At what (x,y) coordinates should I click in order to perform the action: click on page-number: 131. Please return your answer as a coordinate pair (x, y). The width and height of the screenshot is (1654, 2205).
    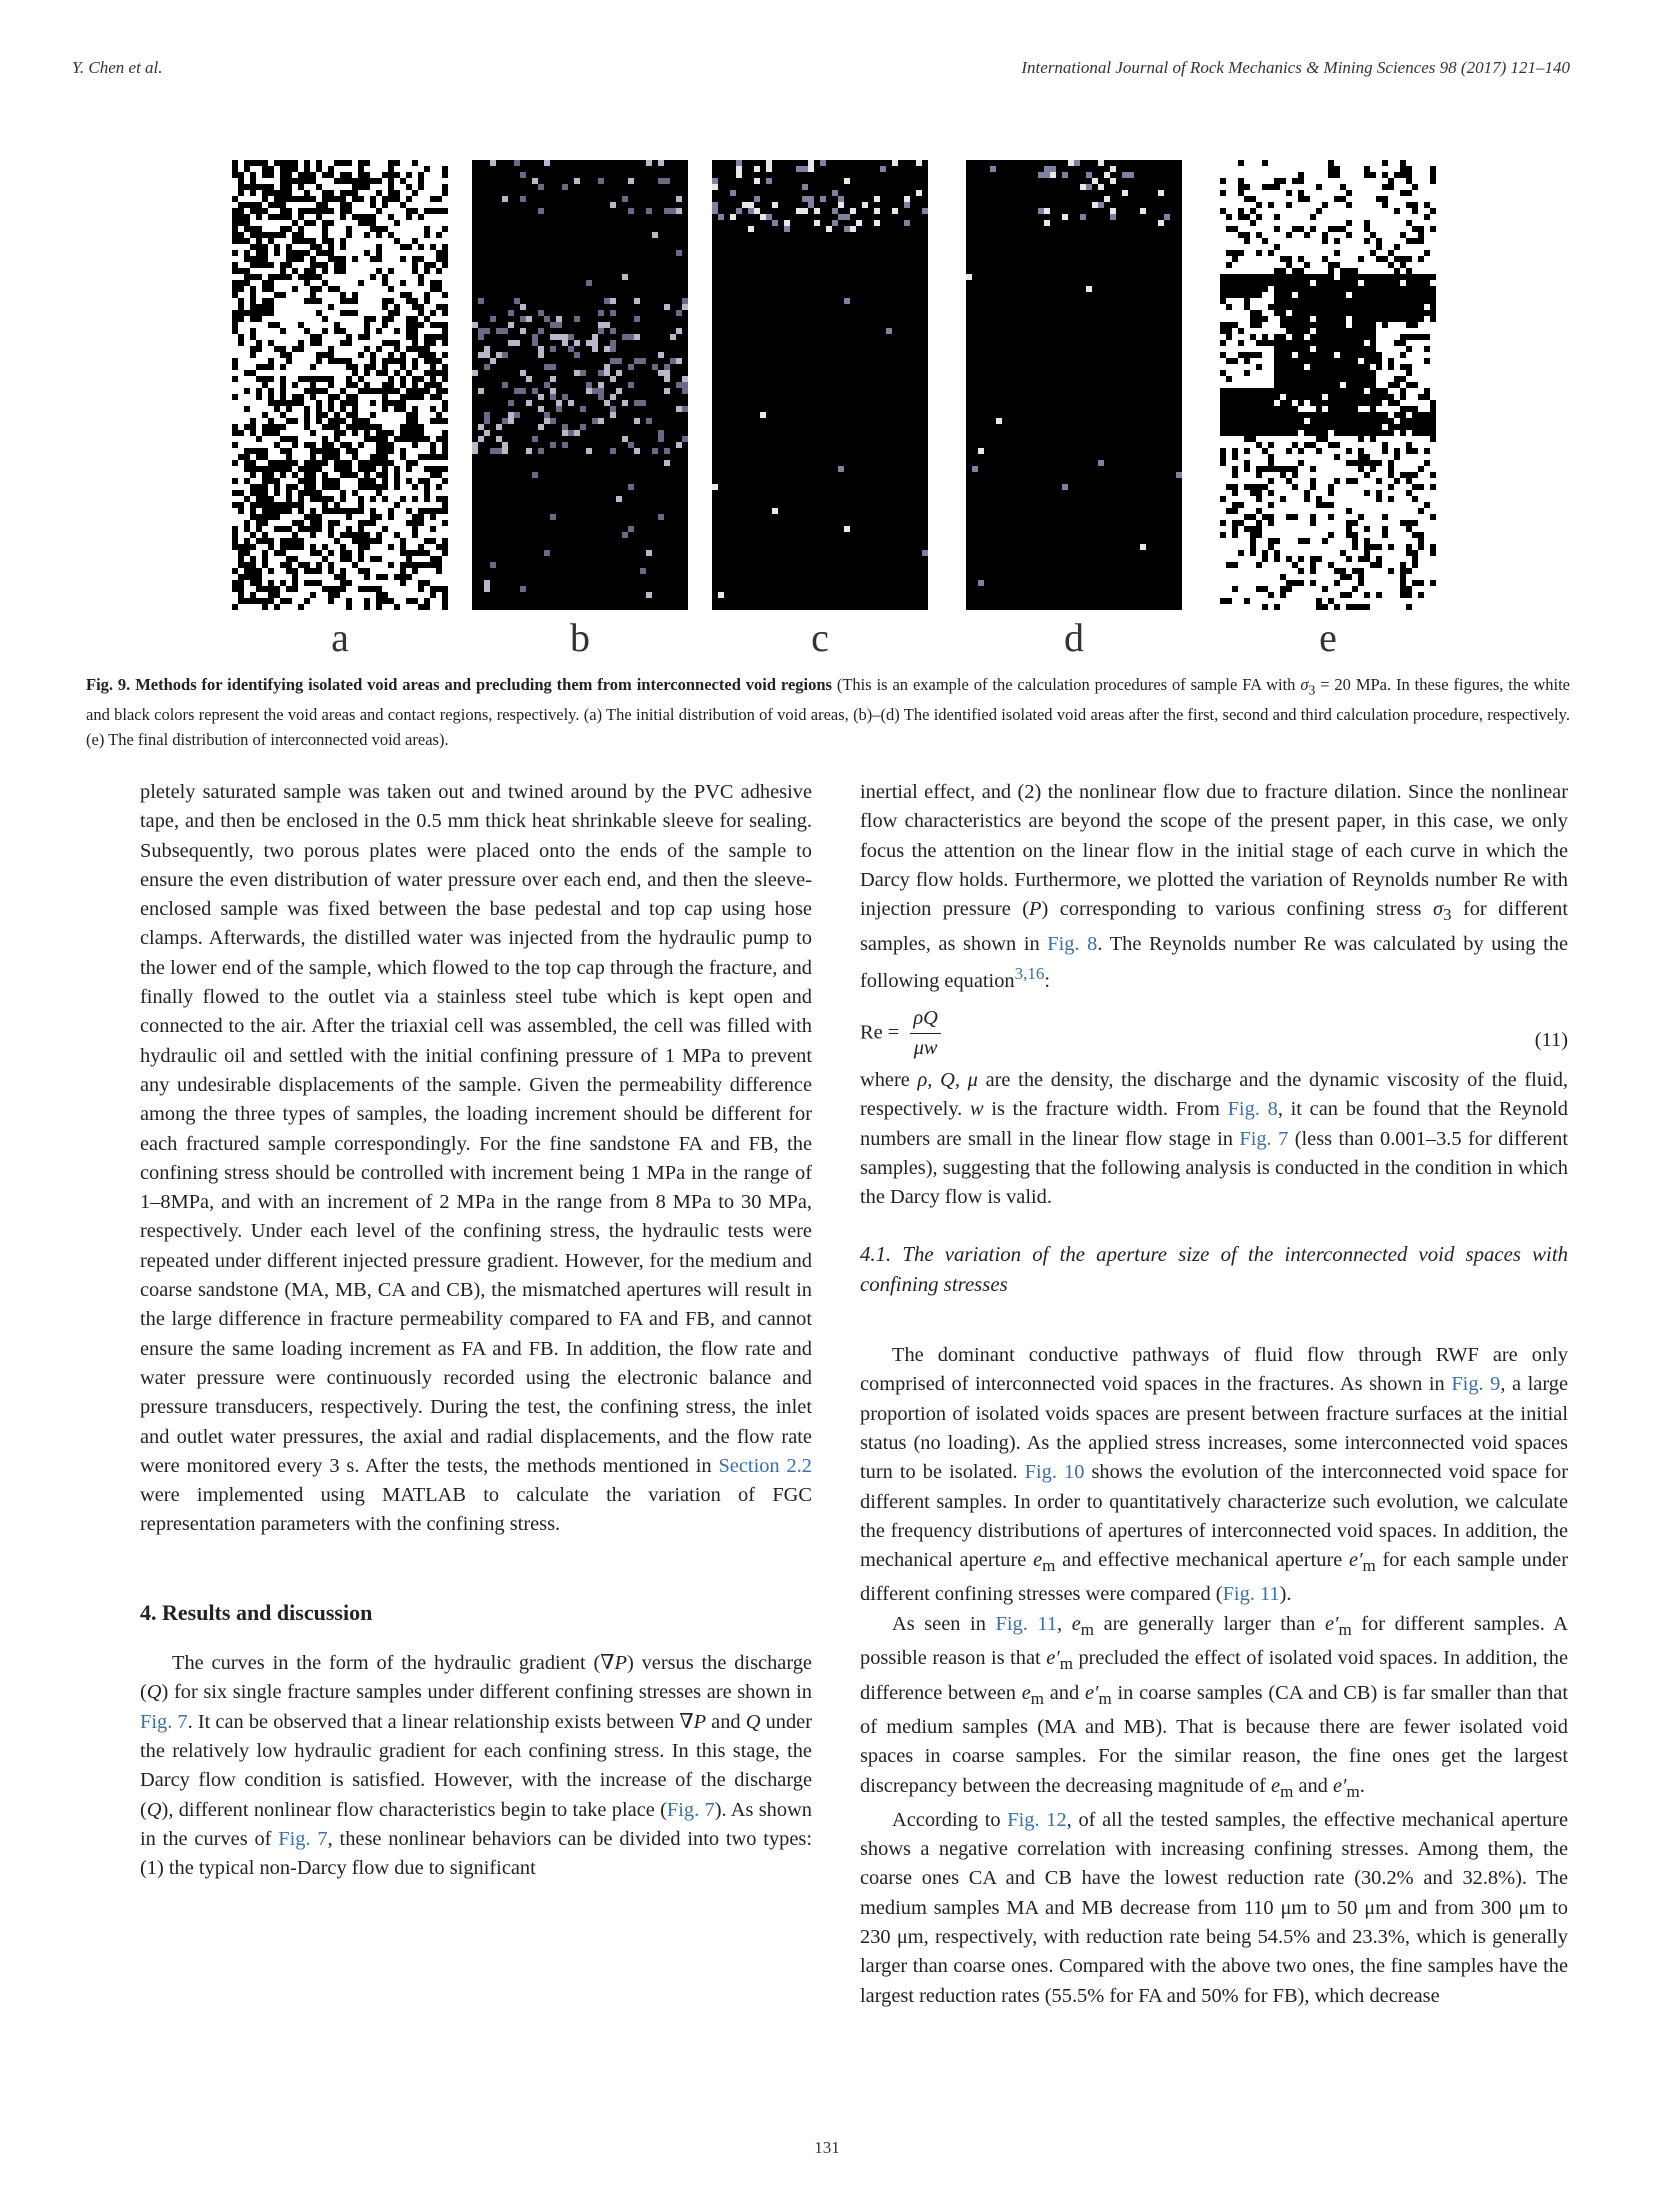
    Looking at the image, I should click on (827, 2147).